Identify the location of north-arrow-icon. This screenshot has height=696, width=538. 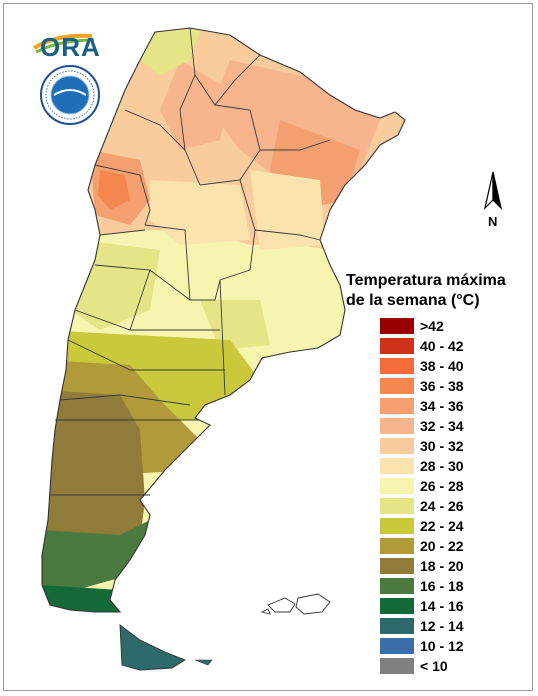
(493, 190).